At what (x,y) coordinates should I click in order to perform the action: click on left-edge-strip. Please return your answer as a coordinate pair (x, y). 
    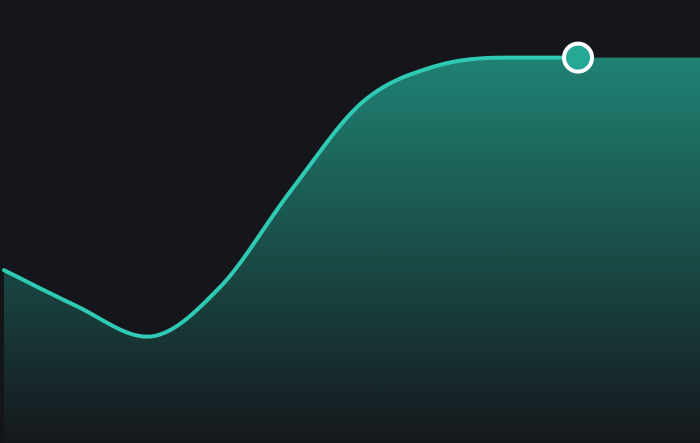
    Looking at the image, I should click on (2, 221).